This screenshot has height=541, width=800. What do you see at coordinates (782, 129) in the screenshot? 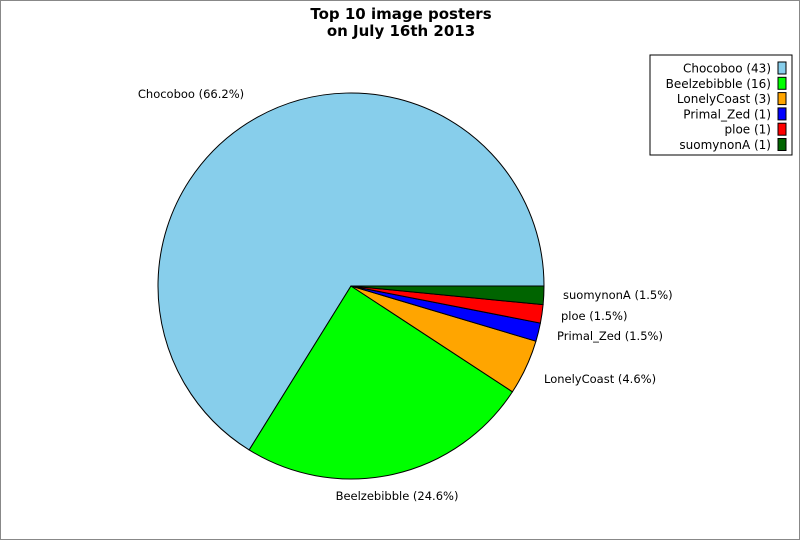
I see `legend-swatch-ploe` at bounding box center [782, 129].